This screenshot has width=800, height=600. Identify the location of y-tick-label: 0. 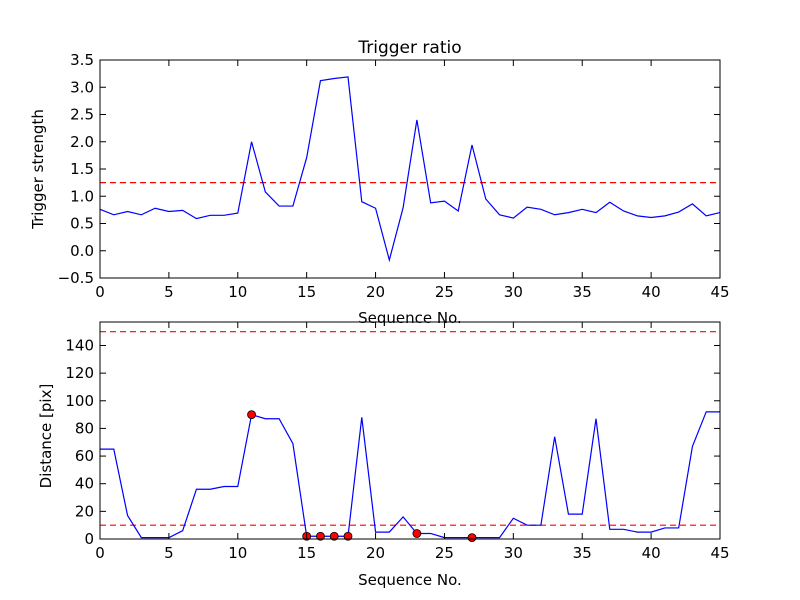
(89, 539).